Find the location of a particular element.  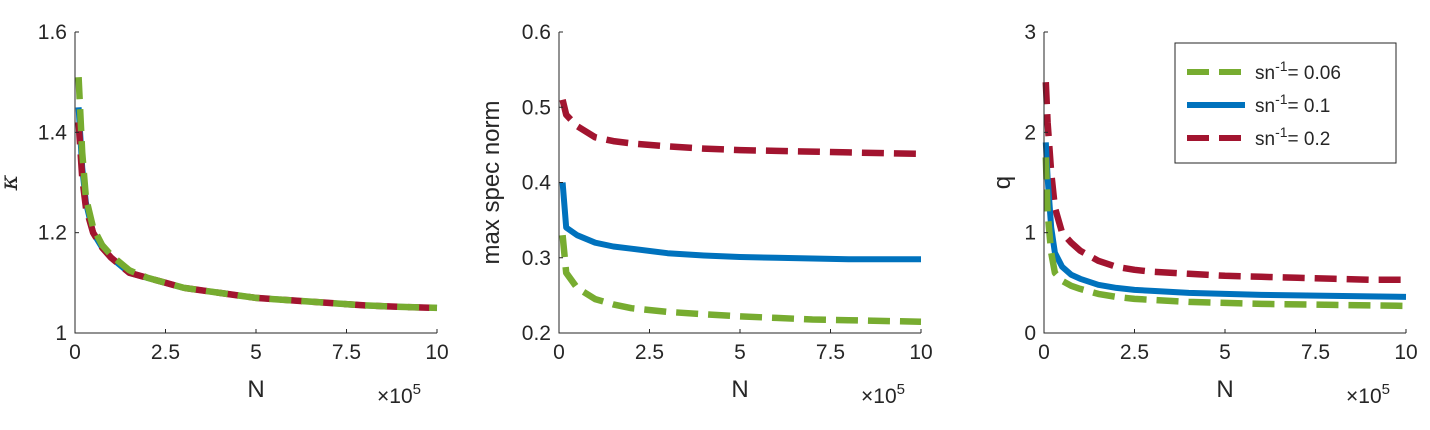

legend: sn-1= 0.06 sn-1= 0.1 sn-1= 0.2 is located at coordinates (1285, 103).